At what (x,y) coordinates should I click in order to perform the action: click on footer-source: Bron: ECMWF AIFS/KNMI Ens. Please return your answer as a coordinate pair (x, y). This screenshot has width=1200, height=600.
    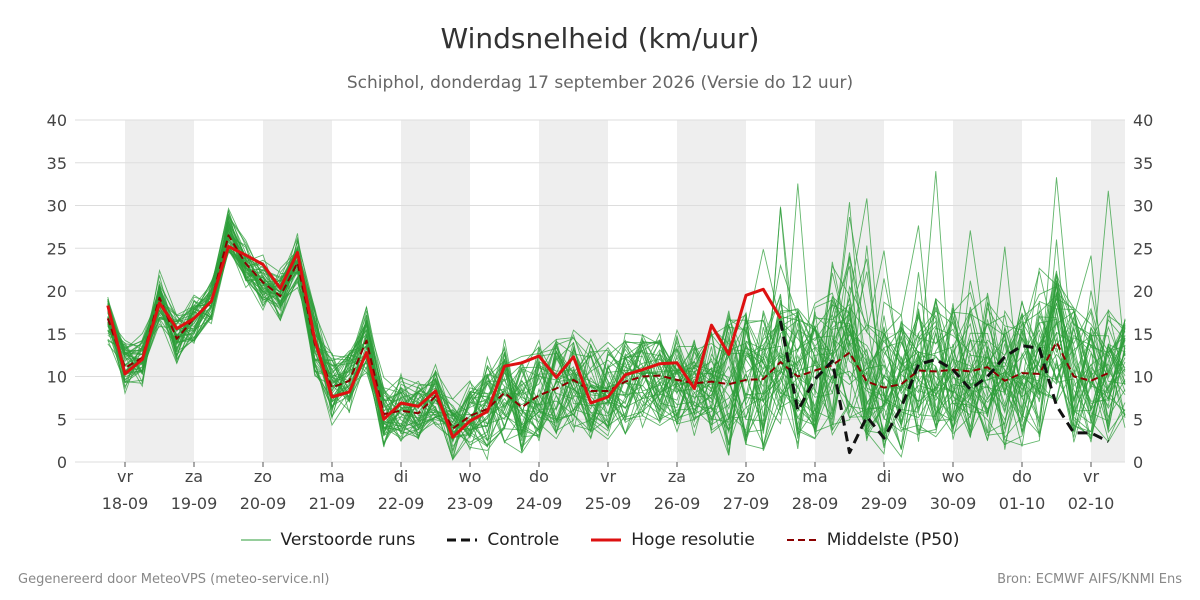
    Looking at the image, I should click on (1089, 579).